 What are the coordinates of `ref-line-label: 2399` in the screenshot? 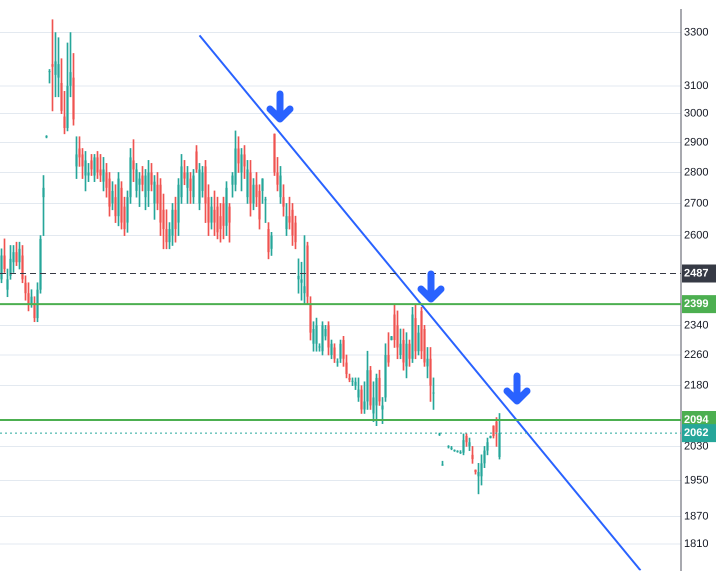 It's located at (696, 304).